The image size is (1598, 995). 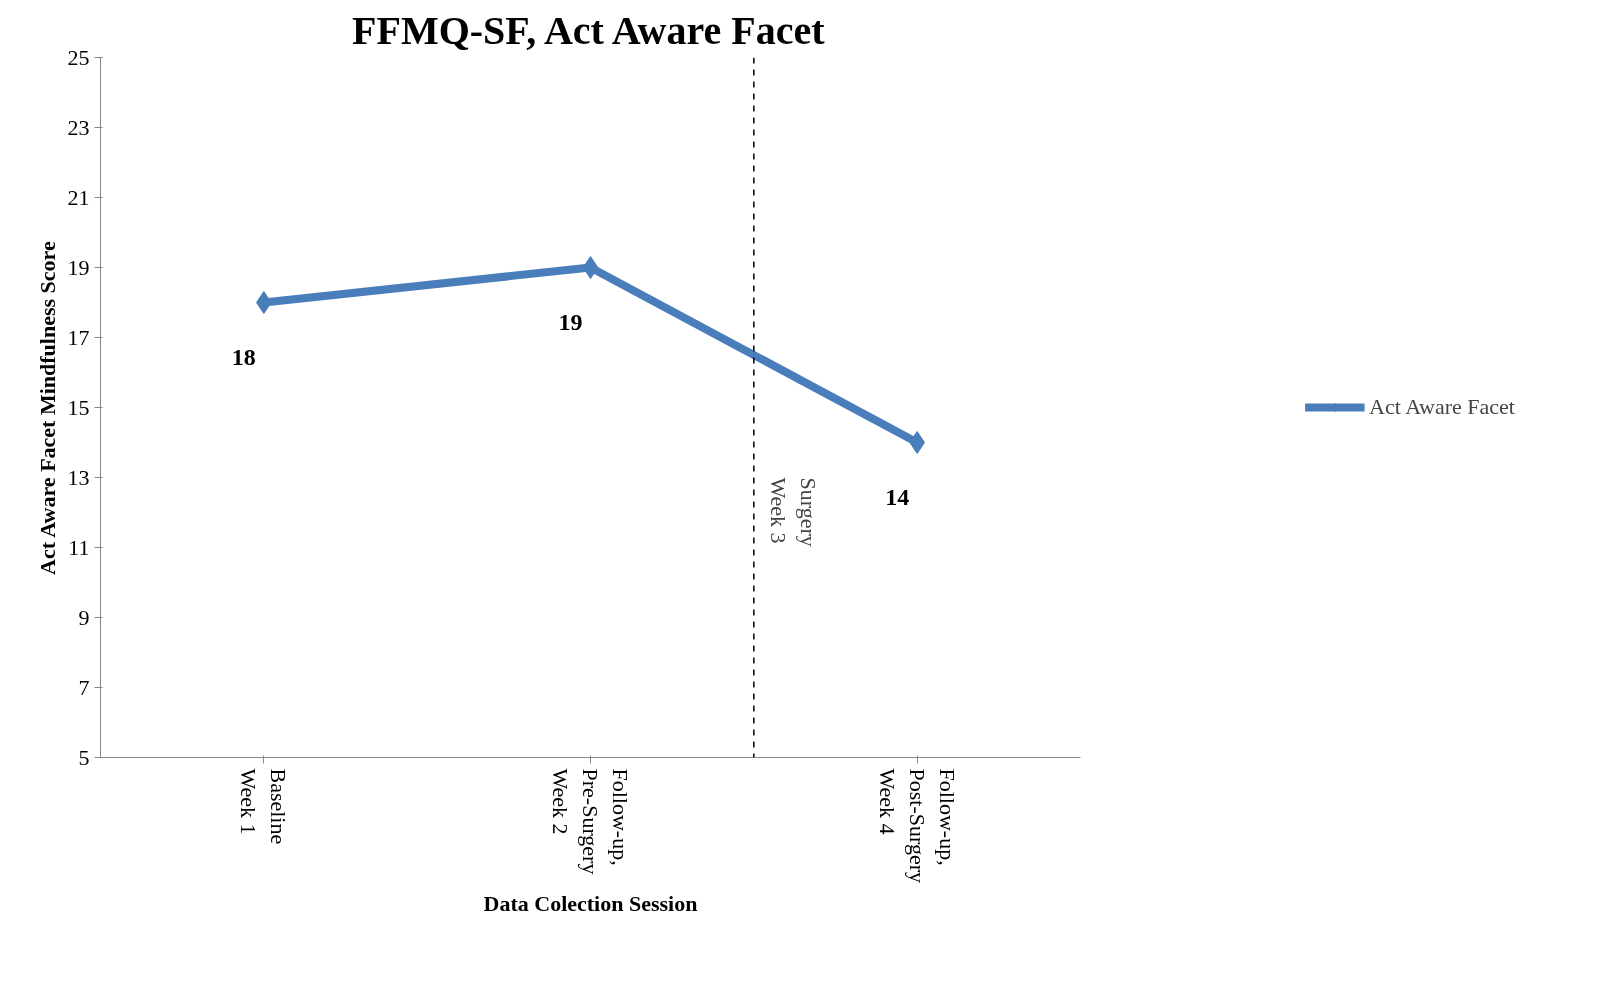 I want to click on x-axis-title: Data Colection Session, so click(x=590, y=903).